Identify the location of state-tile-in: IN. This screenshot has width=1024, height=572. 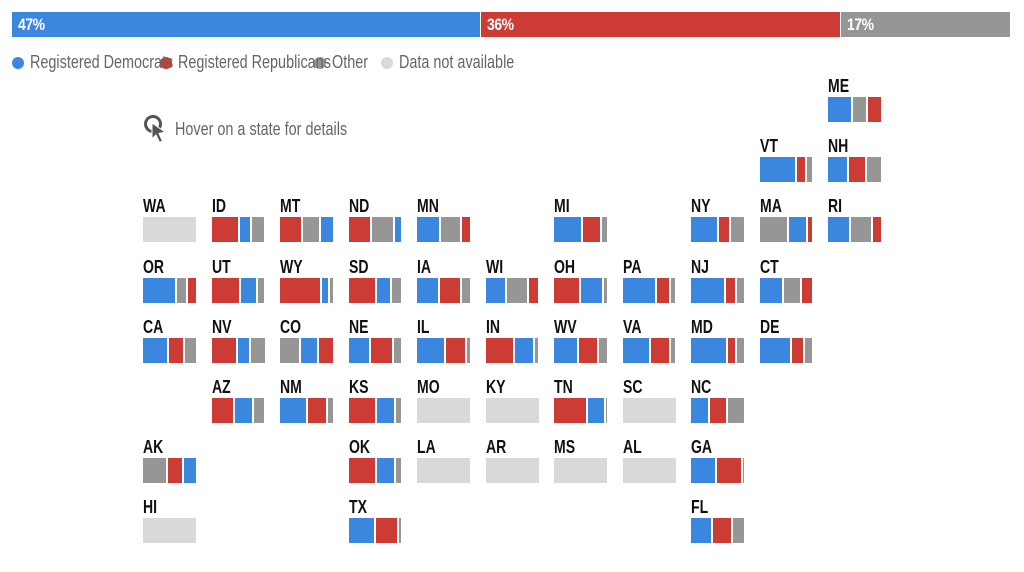
(512, 339).